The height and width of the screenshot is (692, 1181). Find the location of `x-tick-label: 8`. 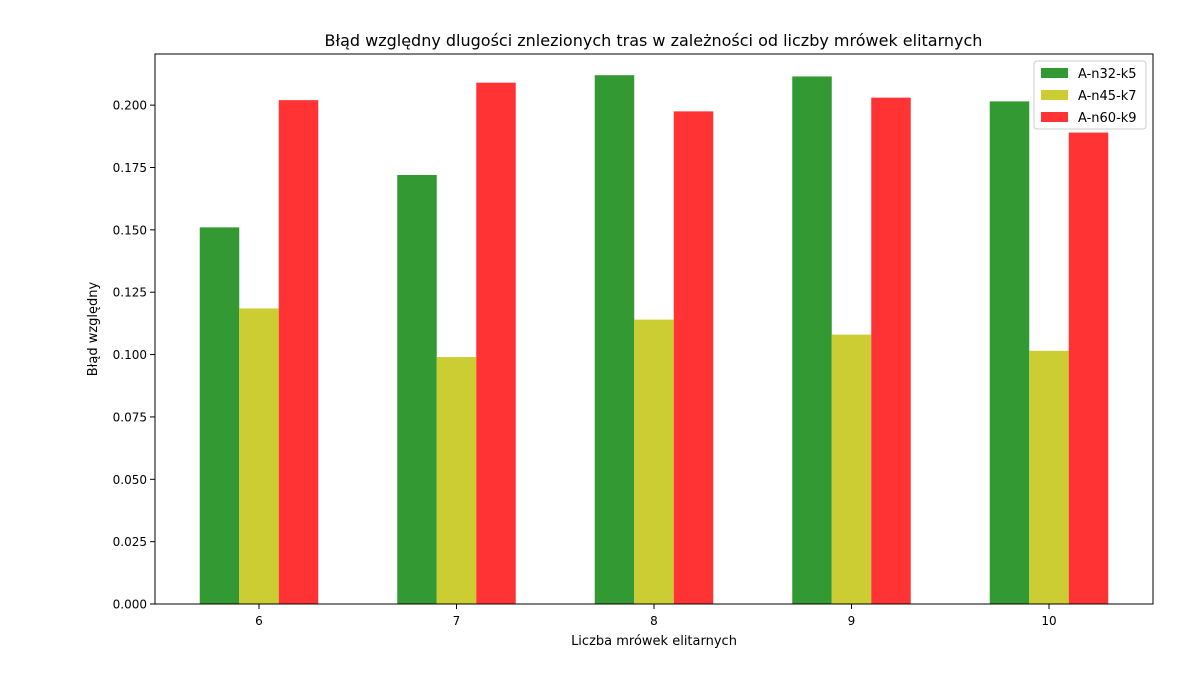

x-tick-label: 8 is located at coordinates (654, 621).